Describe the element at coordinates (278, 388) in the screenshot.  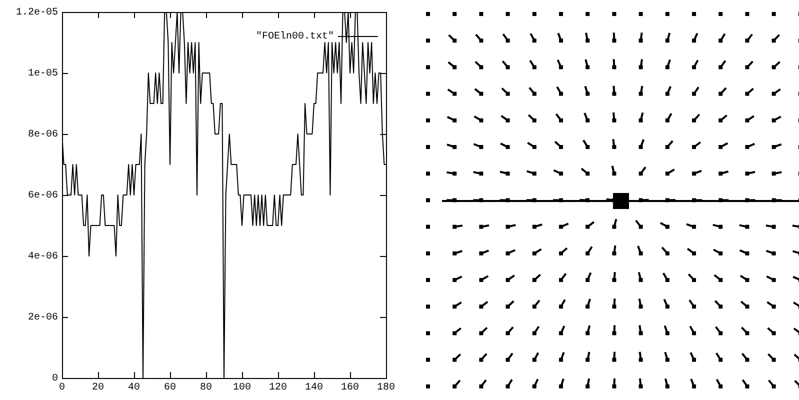
I see `x-tick-label: 120` at that location.